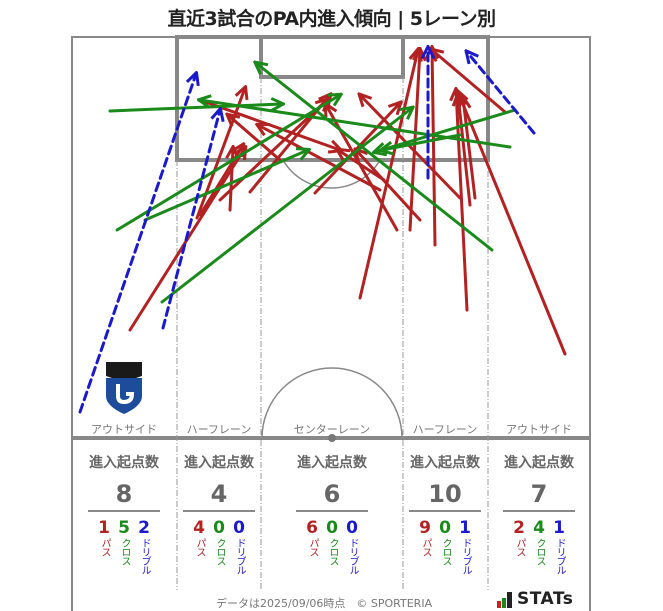  Describe the element at coordinates (219, 429) in the screenshot. I see `lane-label-halfspace-left: ハーフレーン` at that location.